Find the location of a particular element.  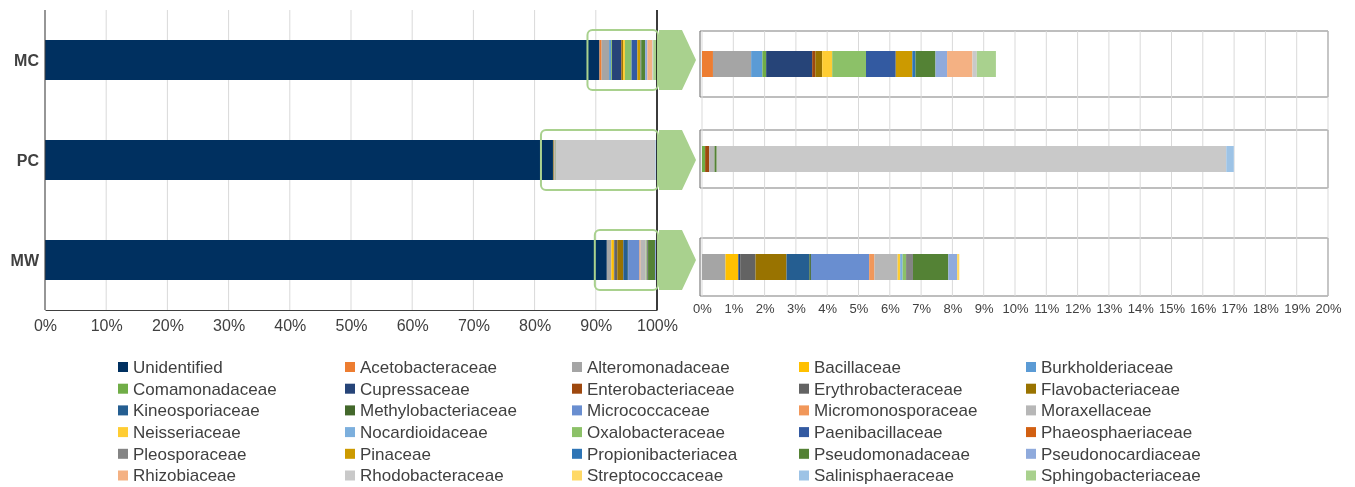

y-tick-label: MW is located at coordinates (25, 260).